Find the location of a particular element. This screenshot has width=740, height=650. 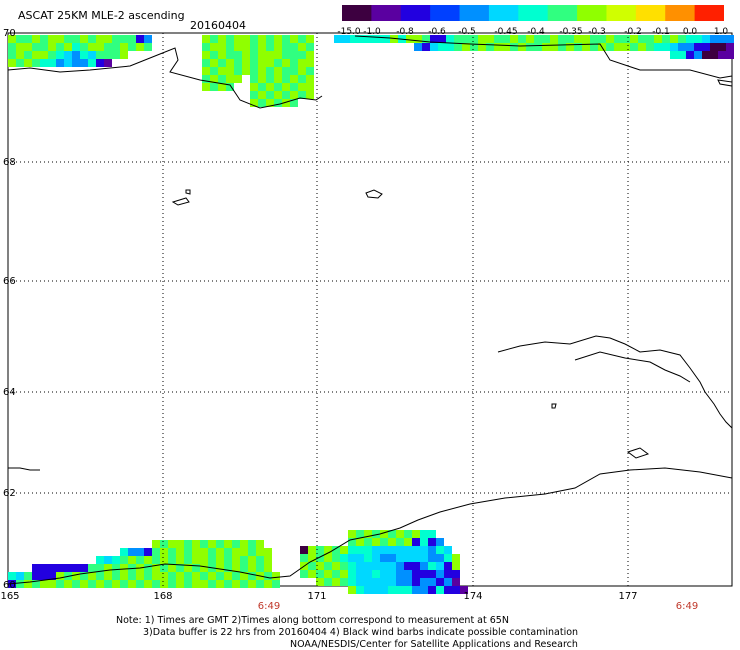

latitude-label: 66 is located at coordinates (9, 281).